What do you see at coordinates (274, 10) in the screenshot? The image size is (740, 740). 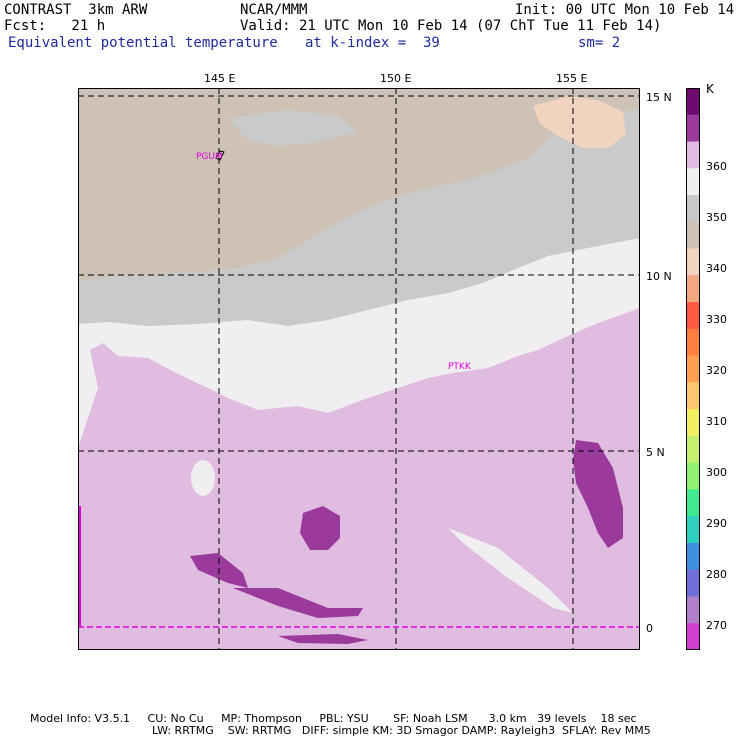 I see `organization: NCAR/MMM` at bounding box center [274, 10].